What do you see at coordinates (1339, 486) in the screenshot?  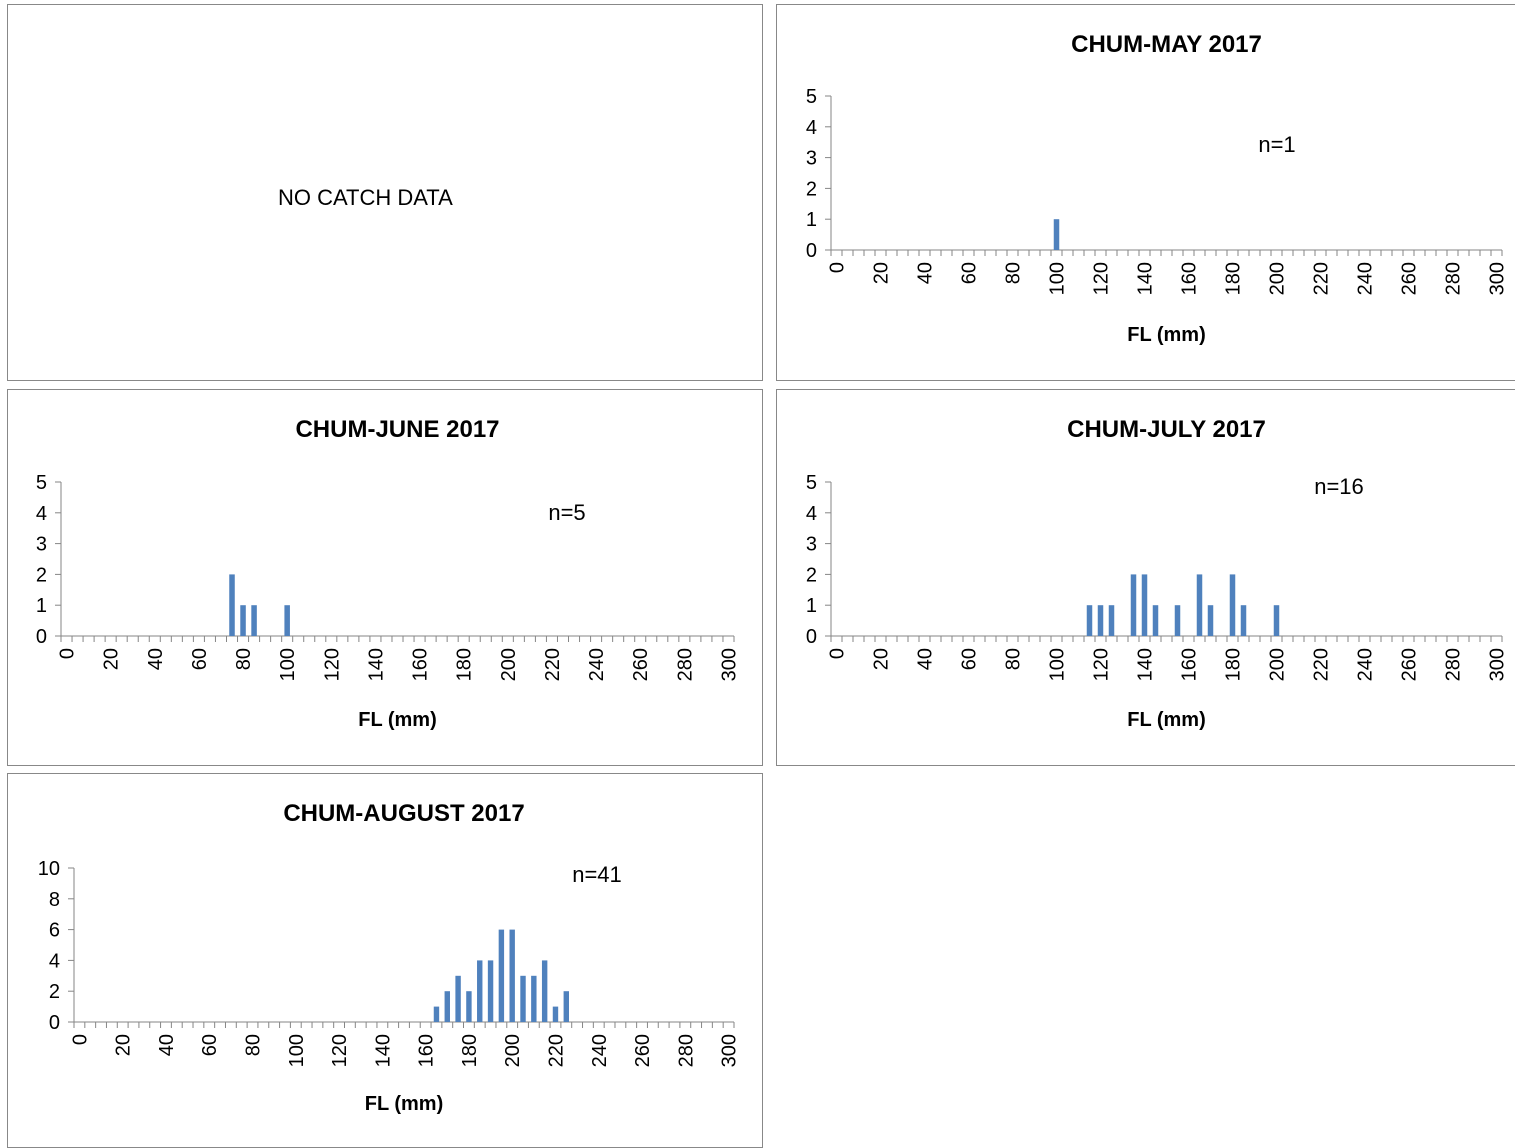 I see `annotation: n=16` at bounding box center [1339, 486].